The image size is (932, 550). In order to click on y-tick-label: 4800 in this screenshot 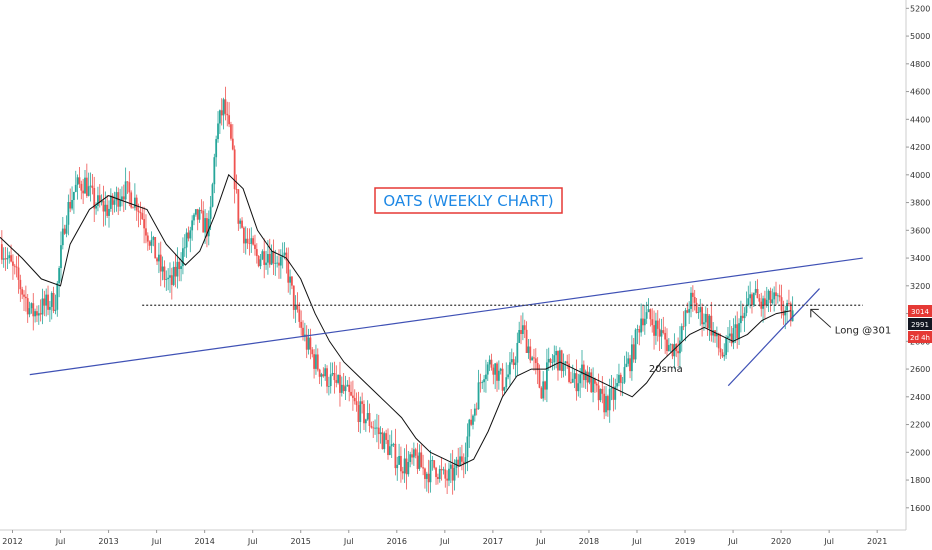, I will do `click(920, 64)`.